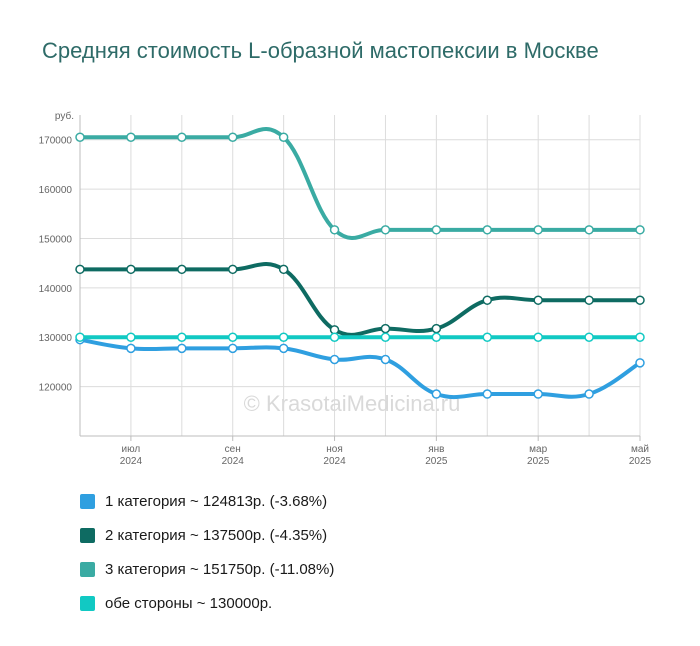 The image size is (700, 646). What do you see at coordinates (220, 569) in the screenshot?
I see `legend-label-3: 3 категория ~ 151750р. (-11.08%)` at bounding box center [220, 569].